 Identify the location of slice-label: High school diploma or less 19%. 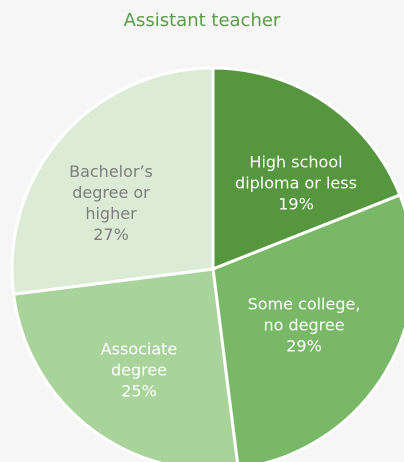
(296, 183).